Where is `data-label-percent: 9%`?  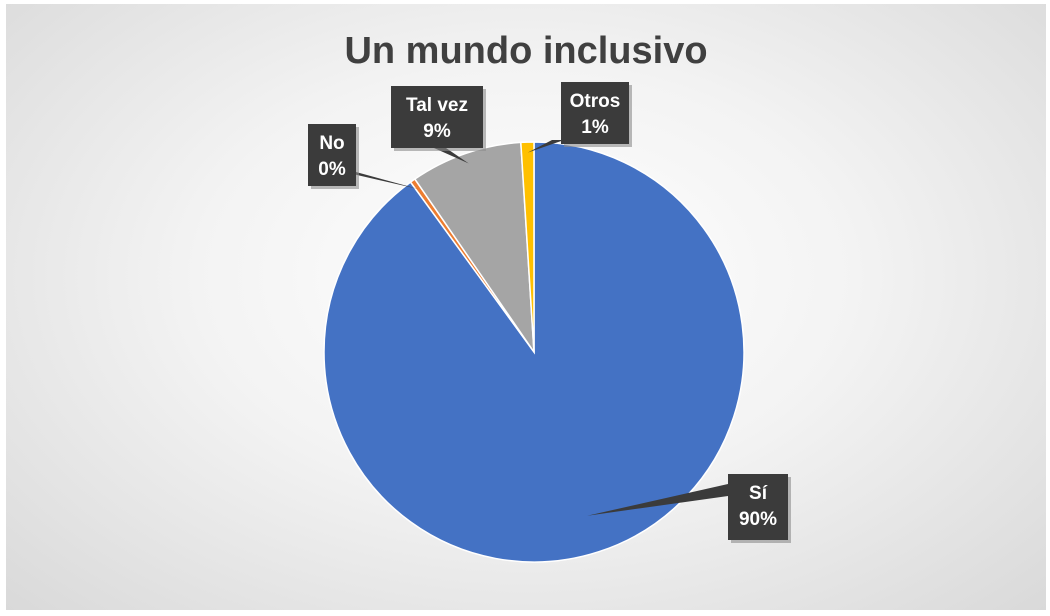
data-label-percent: 9% is located at coordinates (437, 131).